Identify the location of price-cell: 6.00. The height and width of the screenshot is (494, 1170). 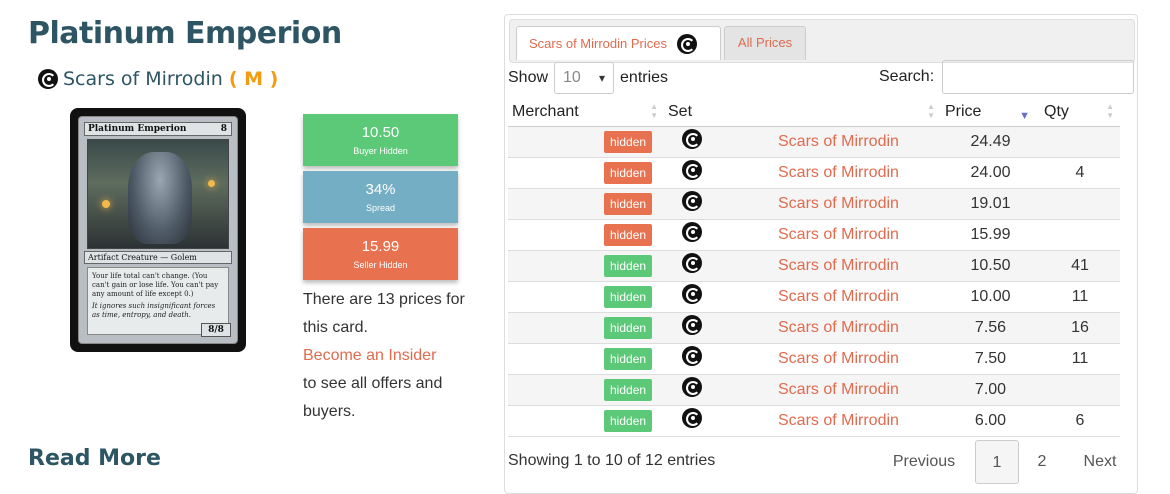
(990, 421).